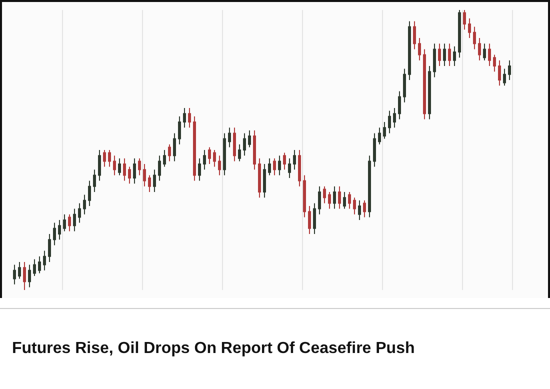  What do you see at coordinates (213, 349) in the screenshot?
I see `text: Futures Rise, Oil Drops On Report Of Ceasefire Push` at bounding box center [213, 349].